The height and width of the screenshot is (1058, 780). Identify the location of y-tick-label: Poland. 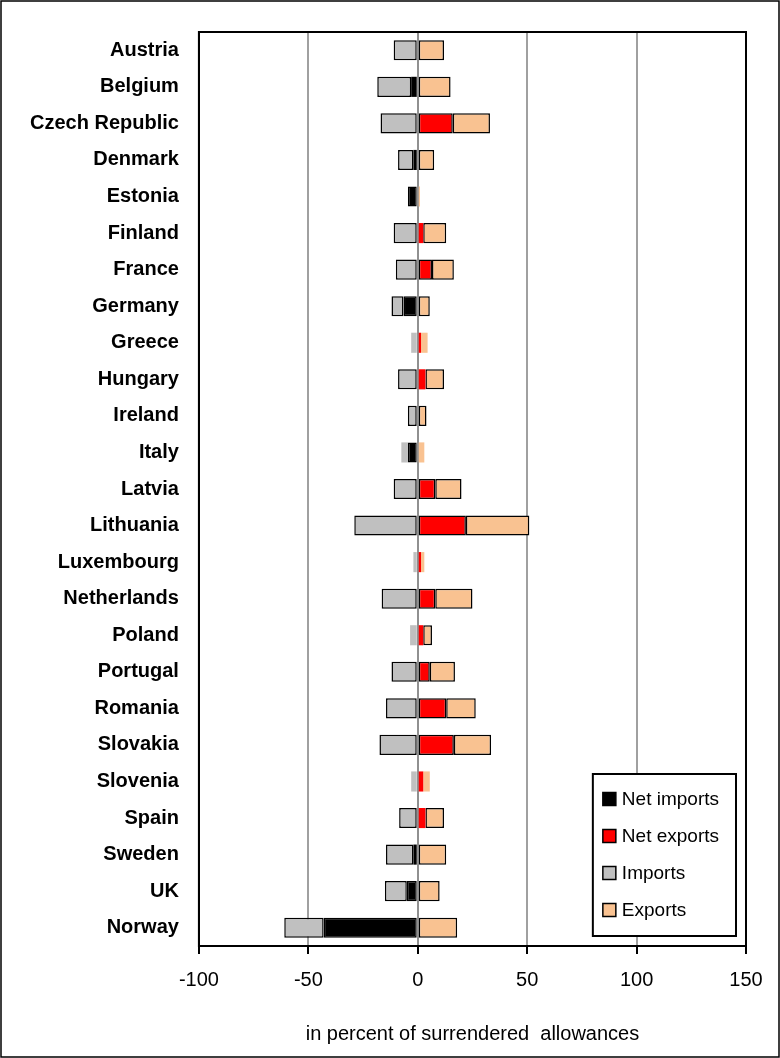
(145, 633).